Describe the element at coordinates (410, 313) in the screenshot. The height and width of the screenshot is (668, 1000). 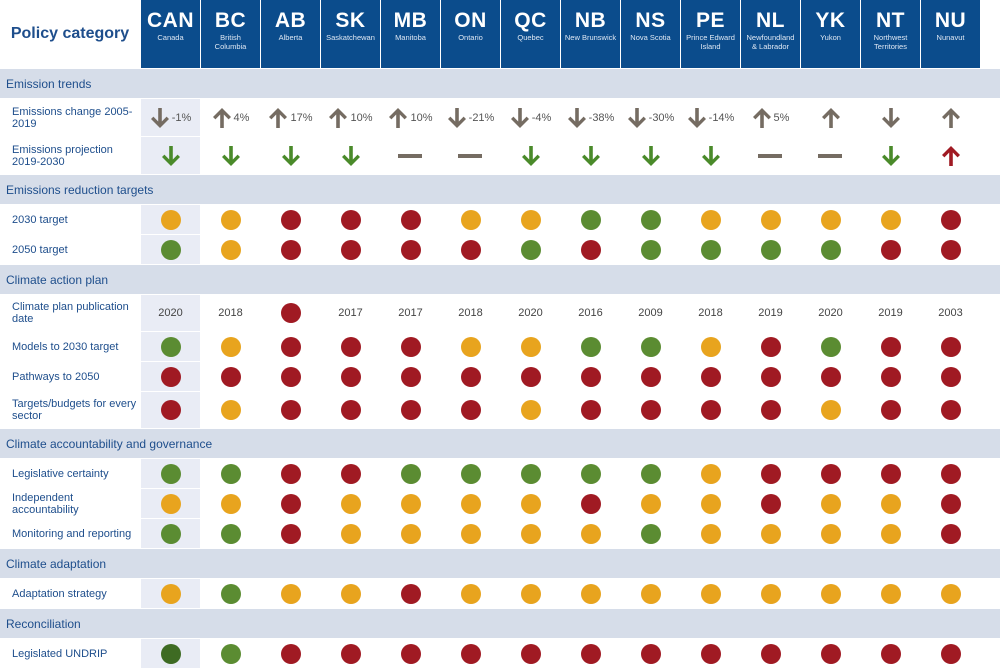
I see `table-cell: 2017` at that location.